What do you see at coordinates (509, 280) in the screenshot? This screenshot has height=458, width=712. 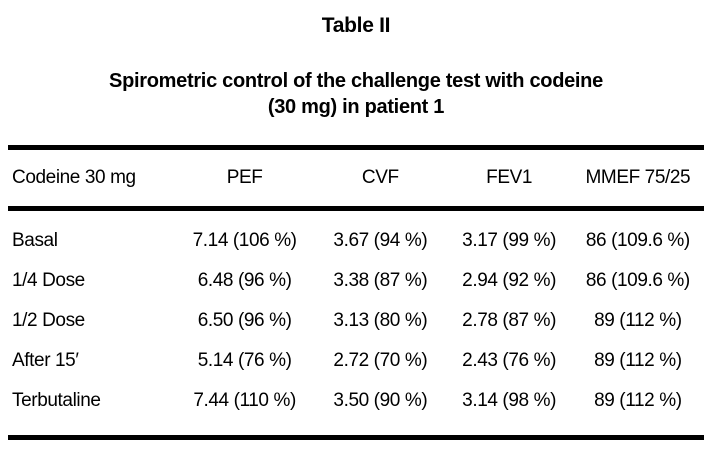 I see `value-cell-fev1: 2.94 (92 %)` at bounding box center [509, 280].